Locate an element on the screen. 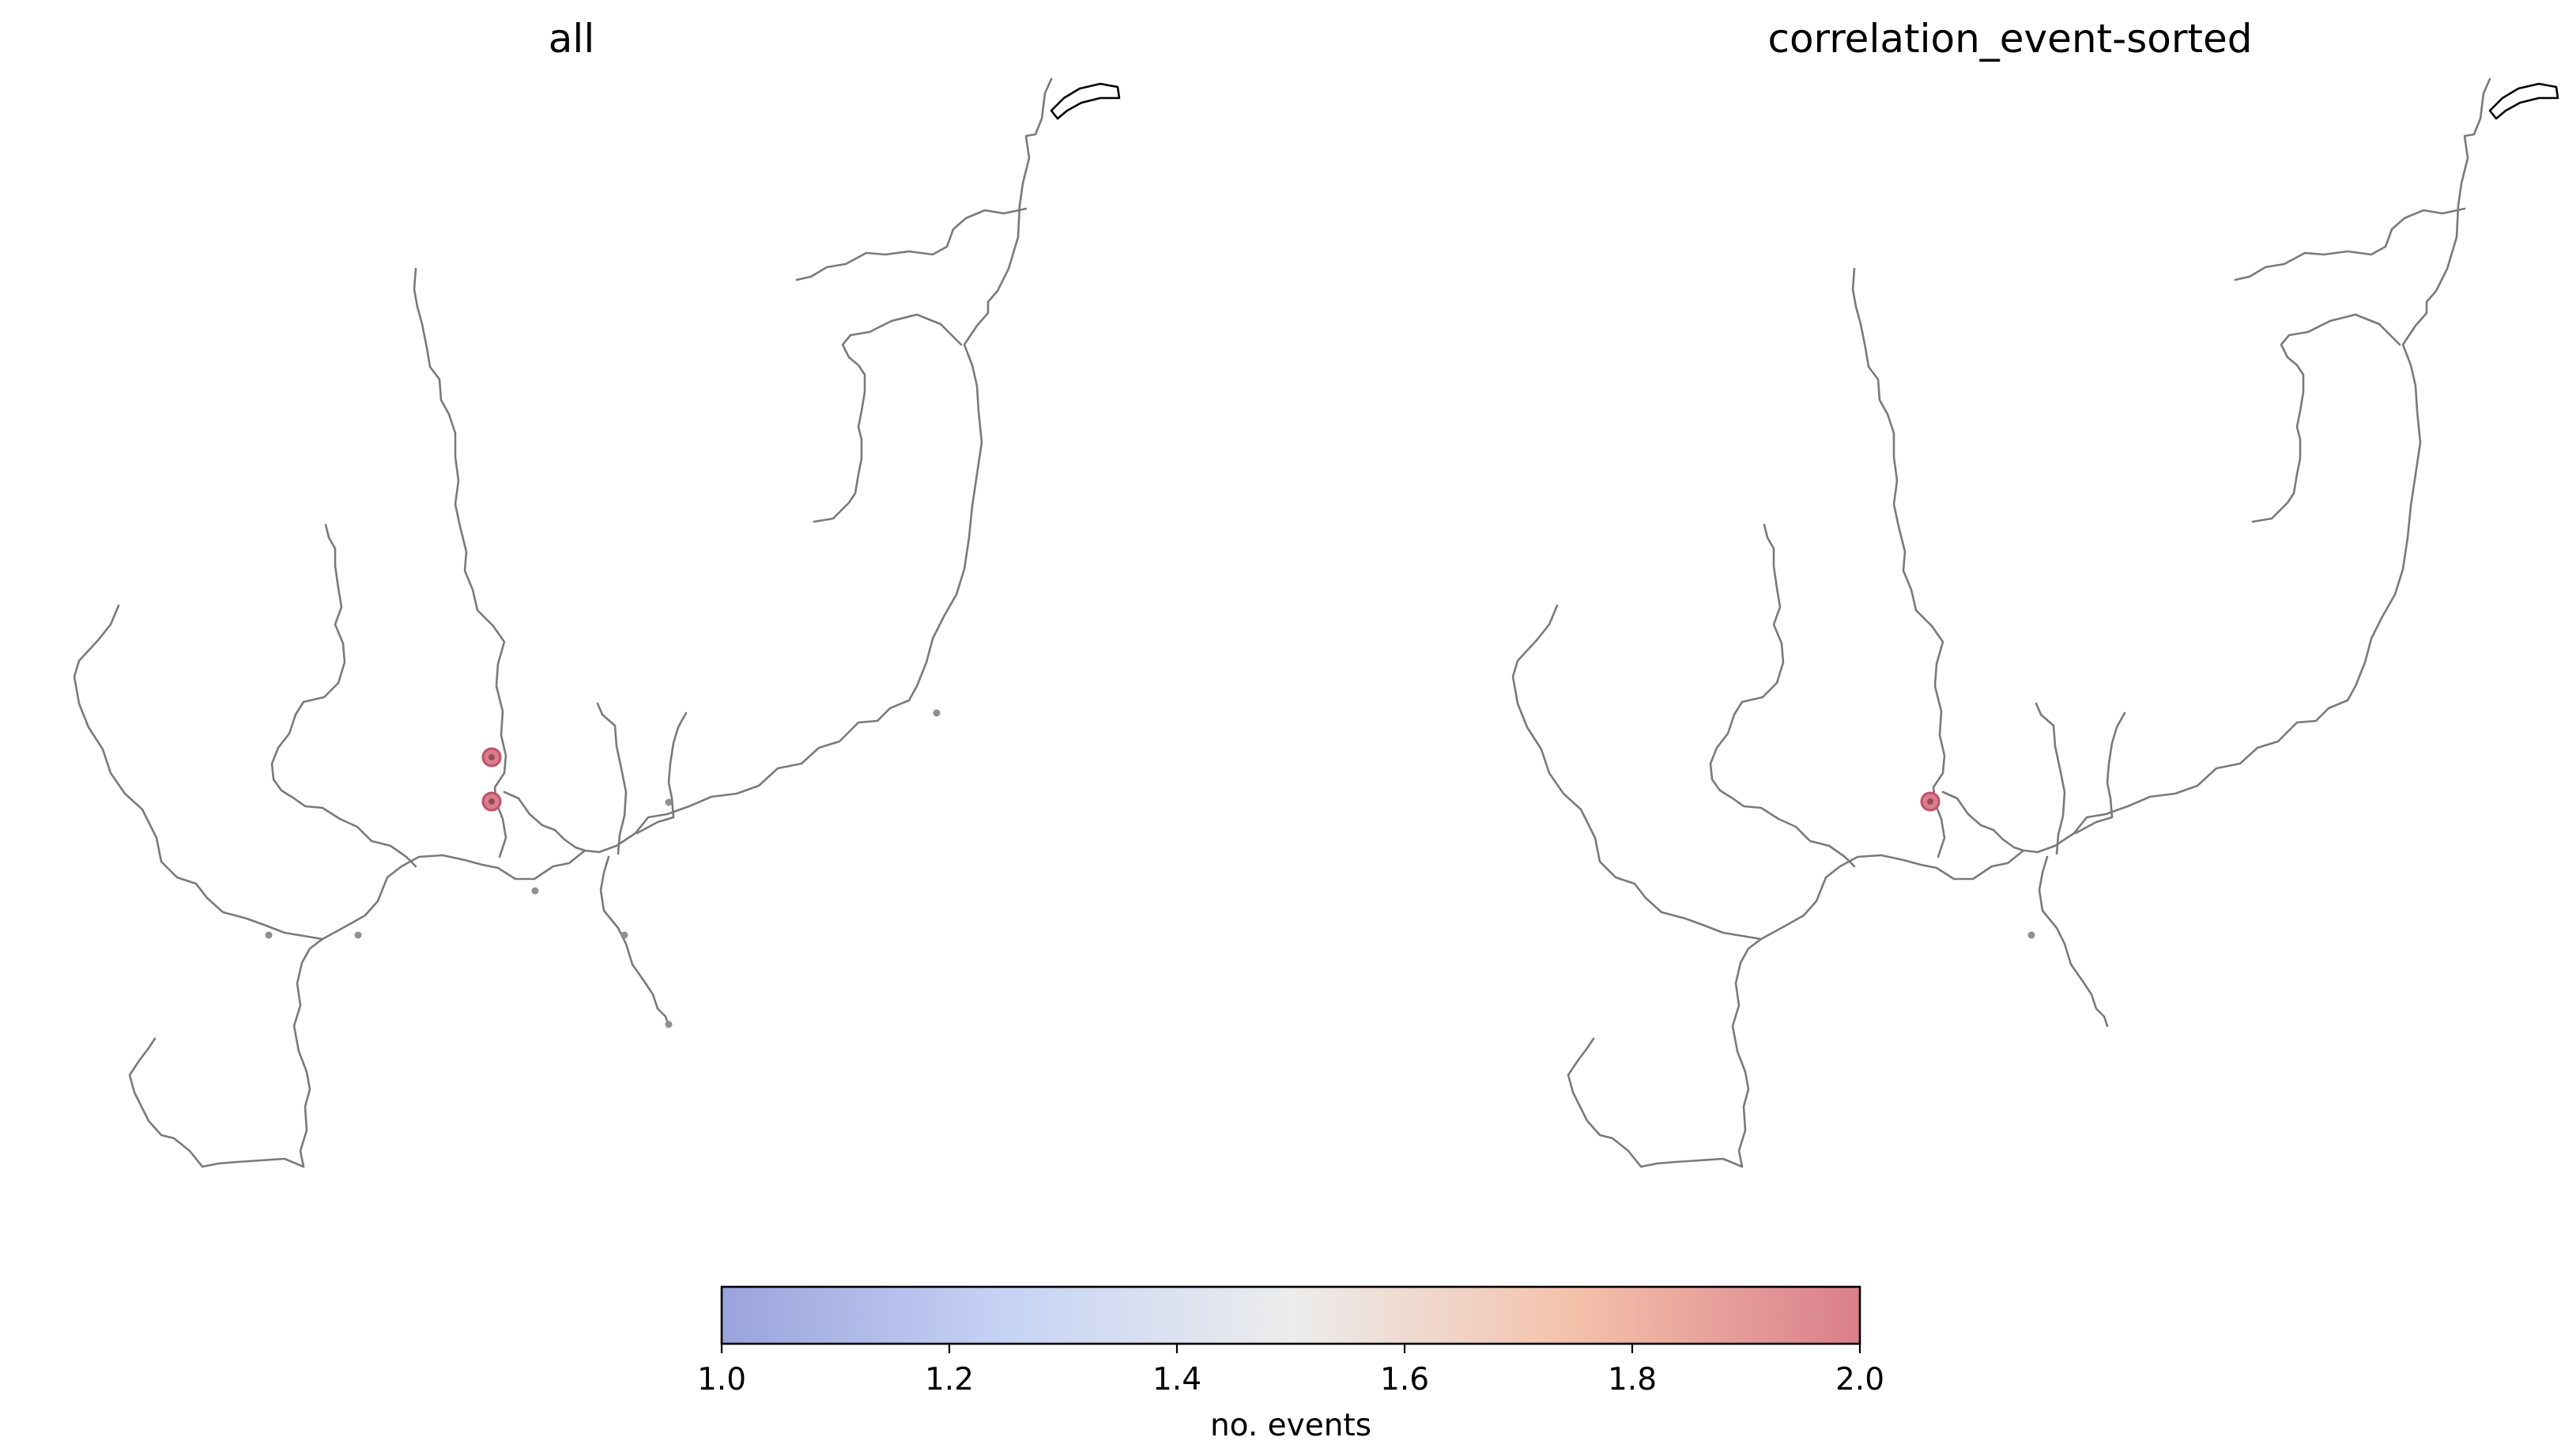 The width and height of the screenshot is (2561, 1456). colorbar-tick-label: 1.8 is located at coordinates (1632, 1380).